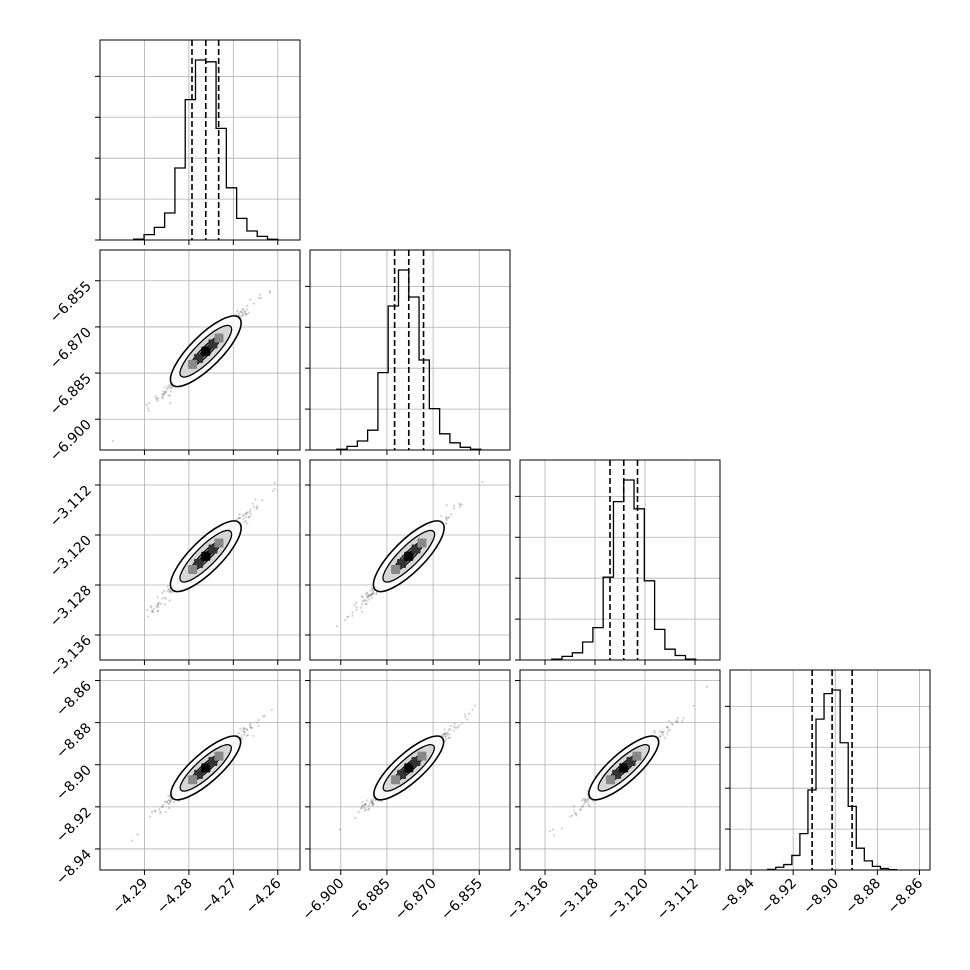  Describe the element at coordinates (71, 656) in the screenshot. I see `y-tick-label: −3.136` at that location.